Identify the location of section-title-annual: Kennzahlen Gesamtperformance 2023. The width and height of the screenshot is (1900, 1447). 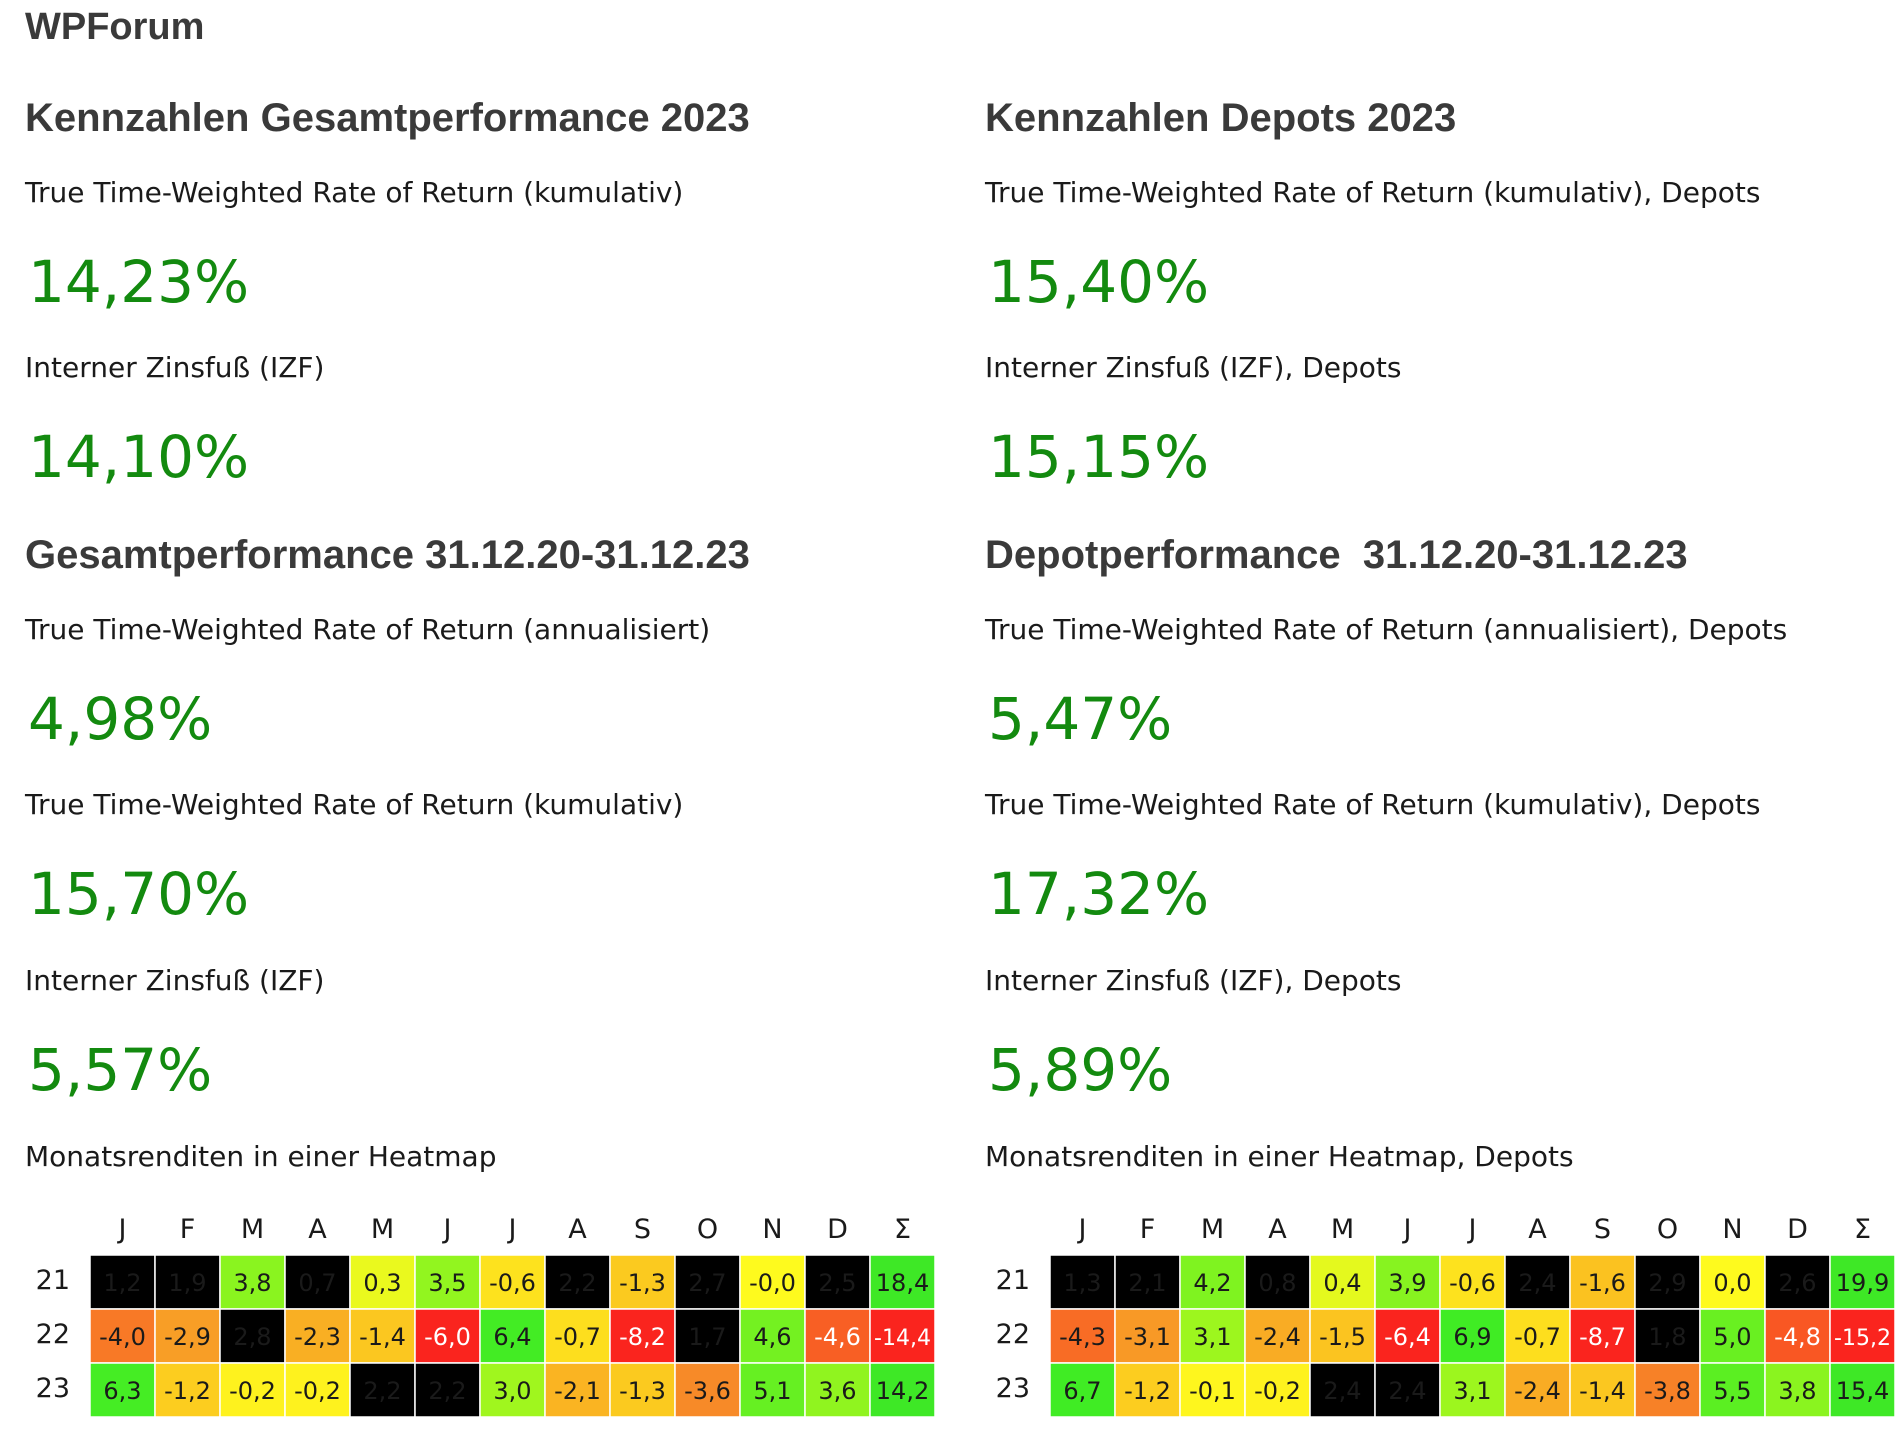
(387, 118).